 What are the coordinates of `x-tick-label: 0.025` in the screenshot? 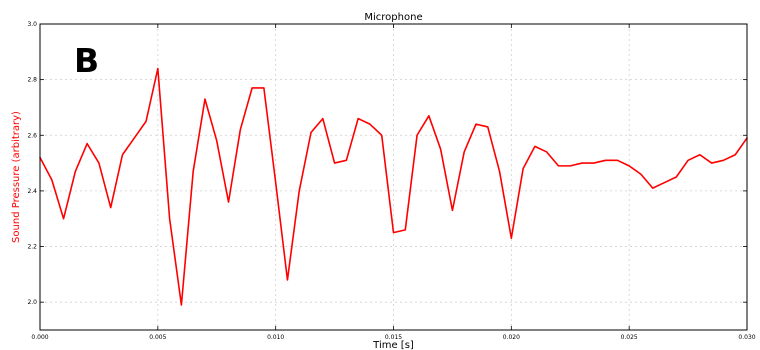 It's located at (629, 337).